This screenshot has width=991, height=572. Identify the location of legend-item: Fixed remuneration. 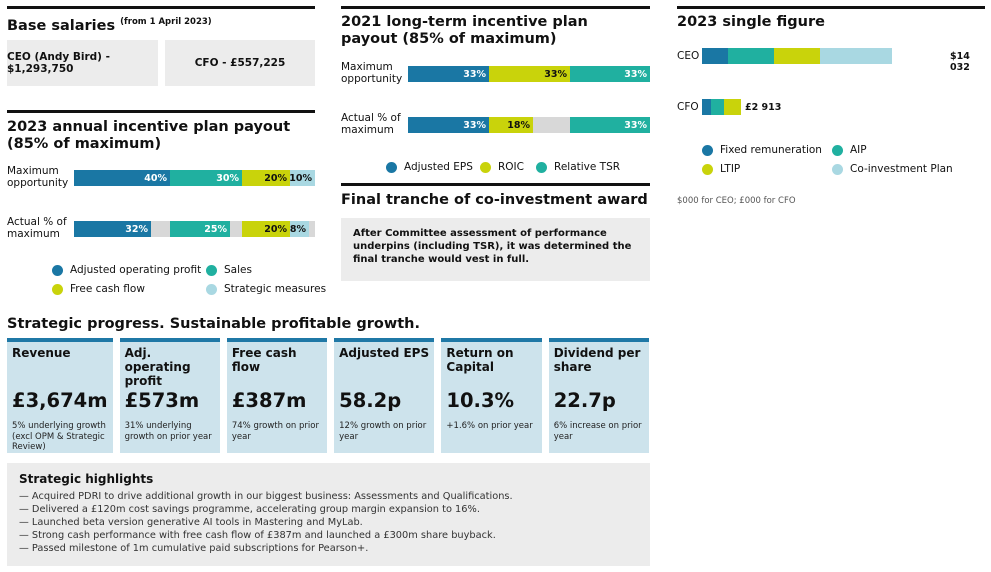
(762, 150).